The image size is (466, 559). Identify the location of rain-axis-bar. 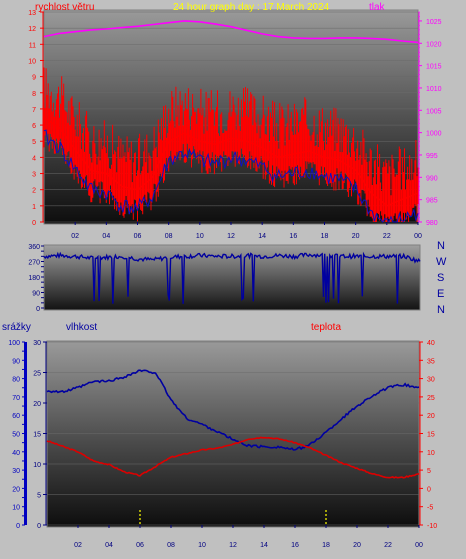
(25, 433).